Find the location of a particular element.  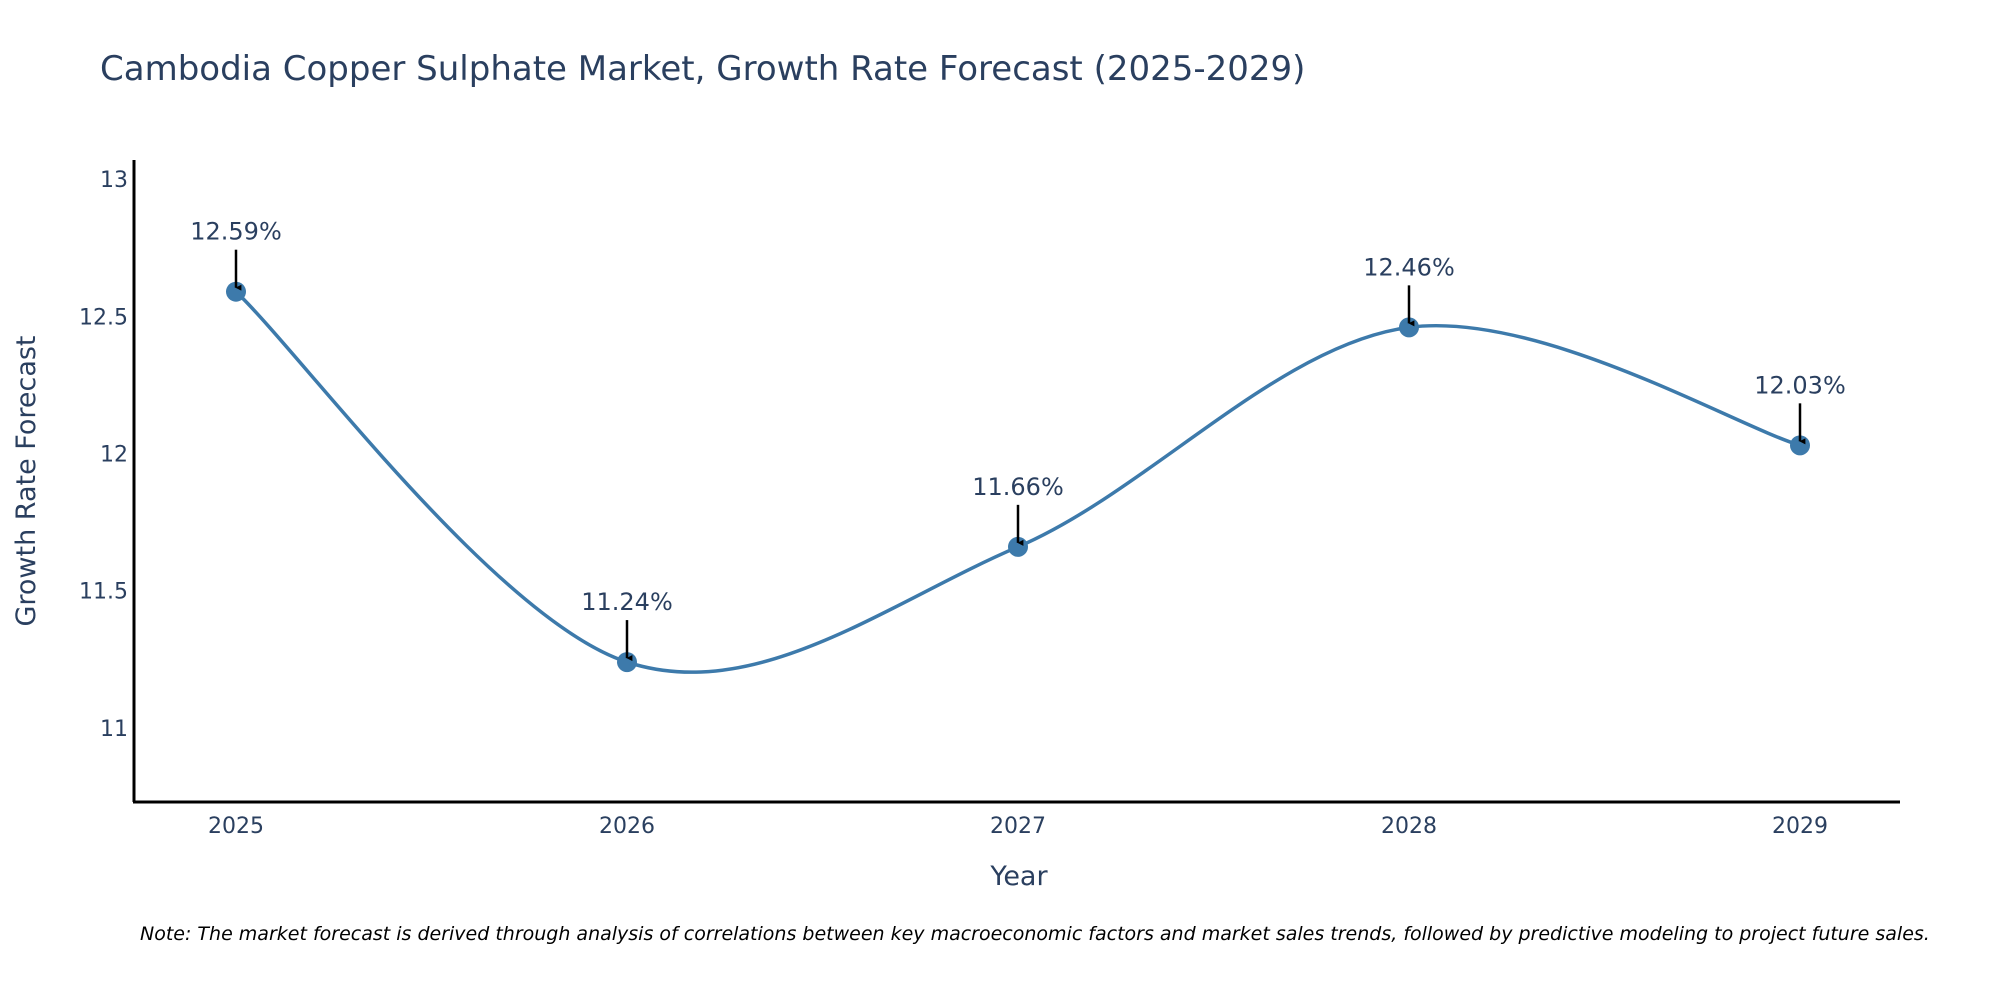

y-axis-ticks: 11 11.5 12 12.5 13 is located at coordinates (103, 455).